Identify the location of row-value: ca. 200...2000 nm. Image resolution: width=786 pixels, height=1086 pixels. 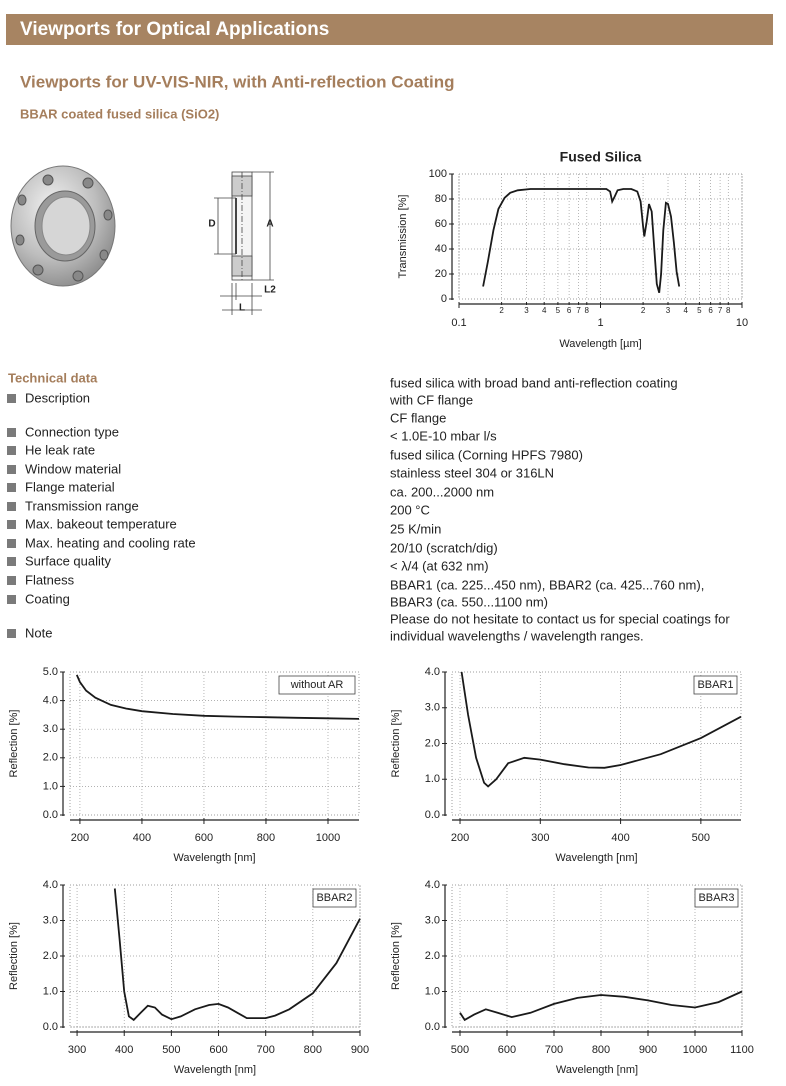
(442, 491).